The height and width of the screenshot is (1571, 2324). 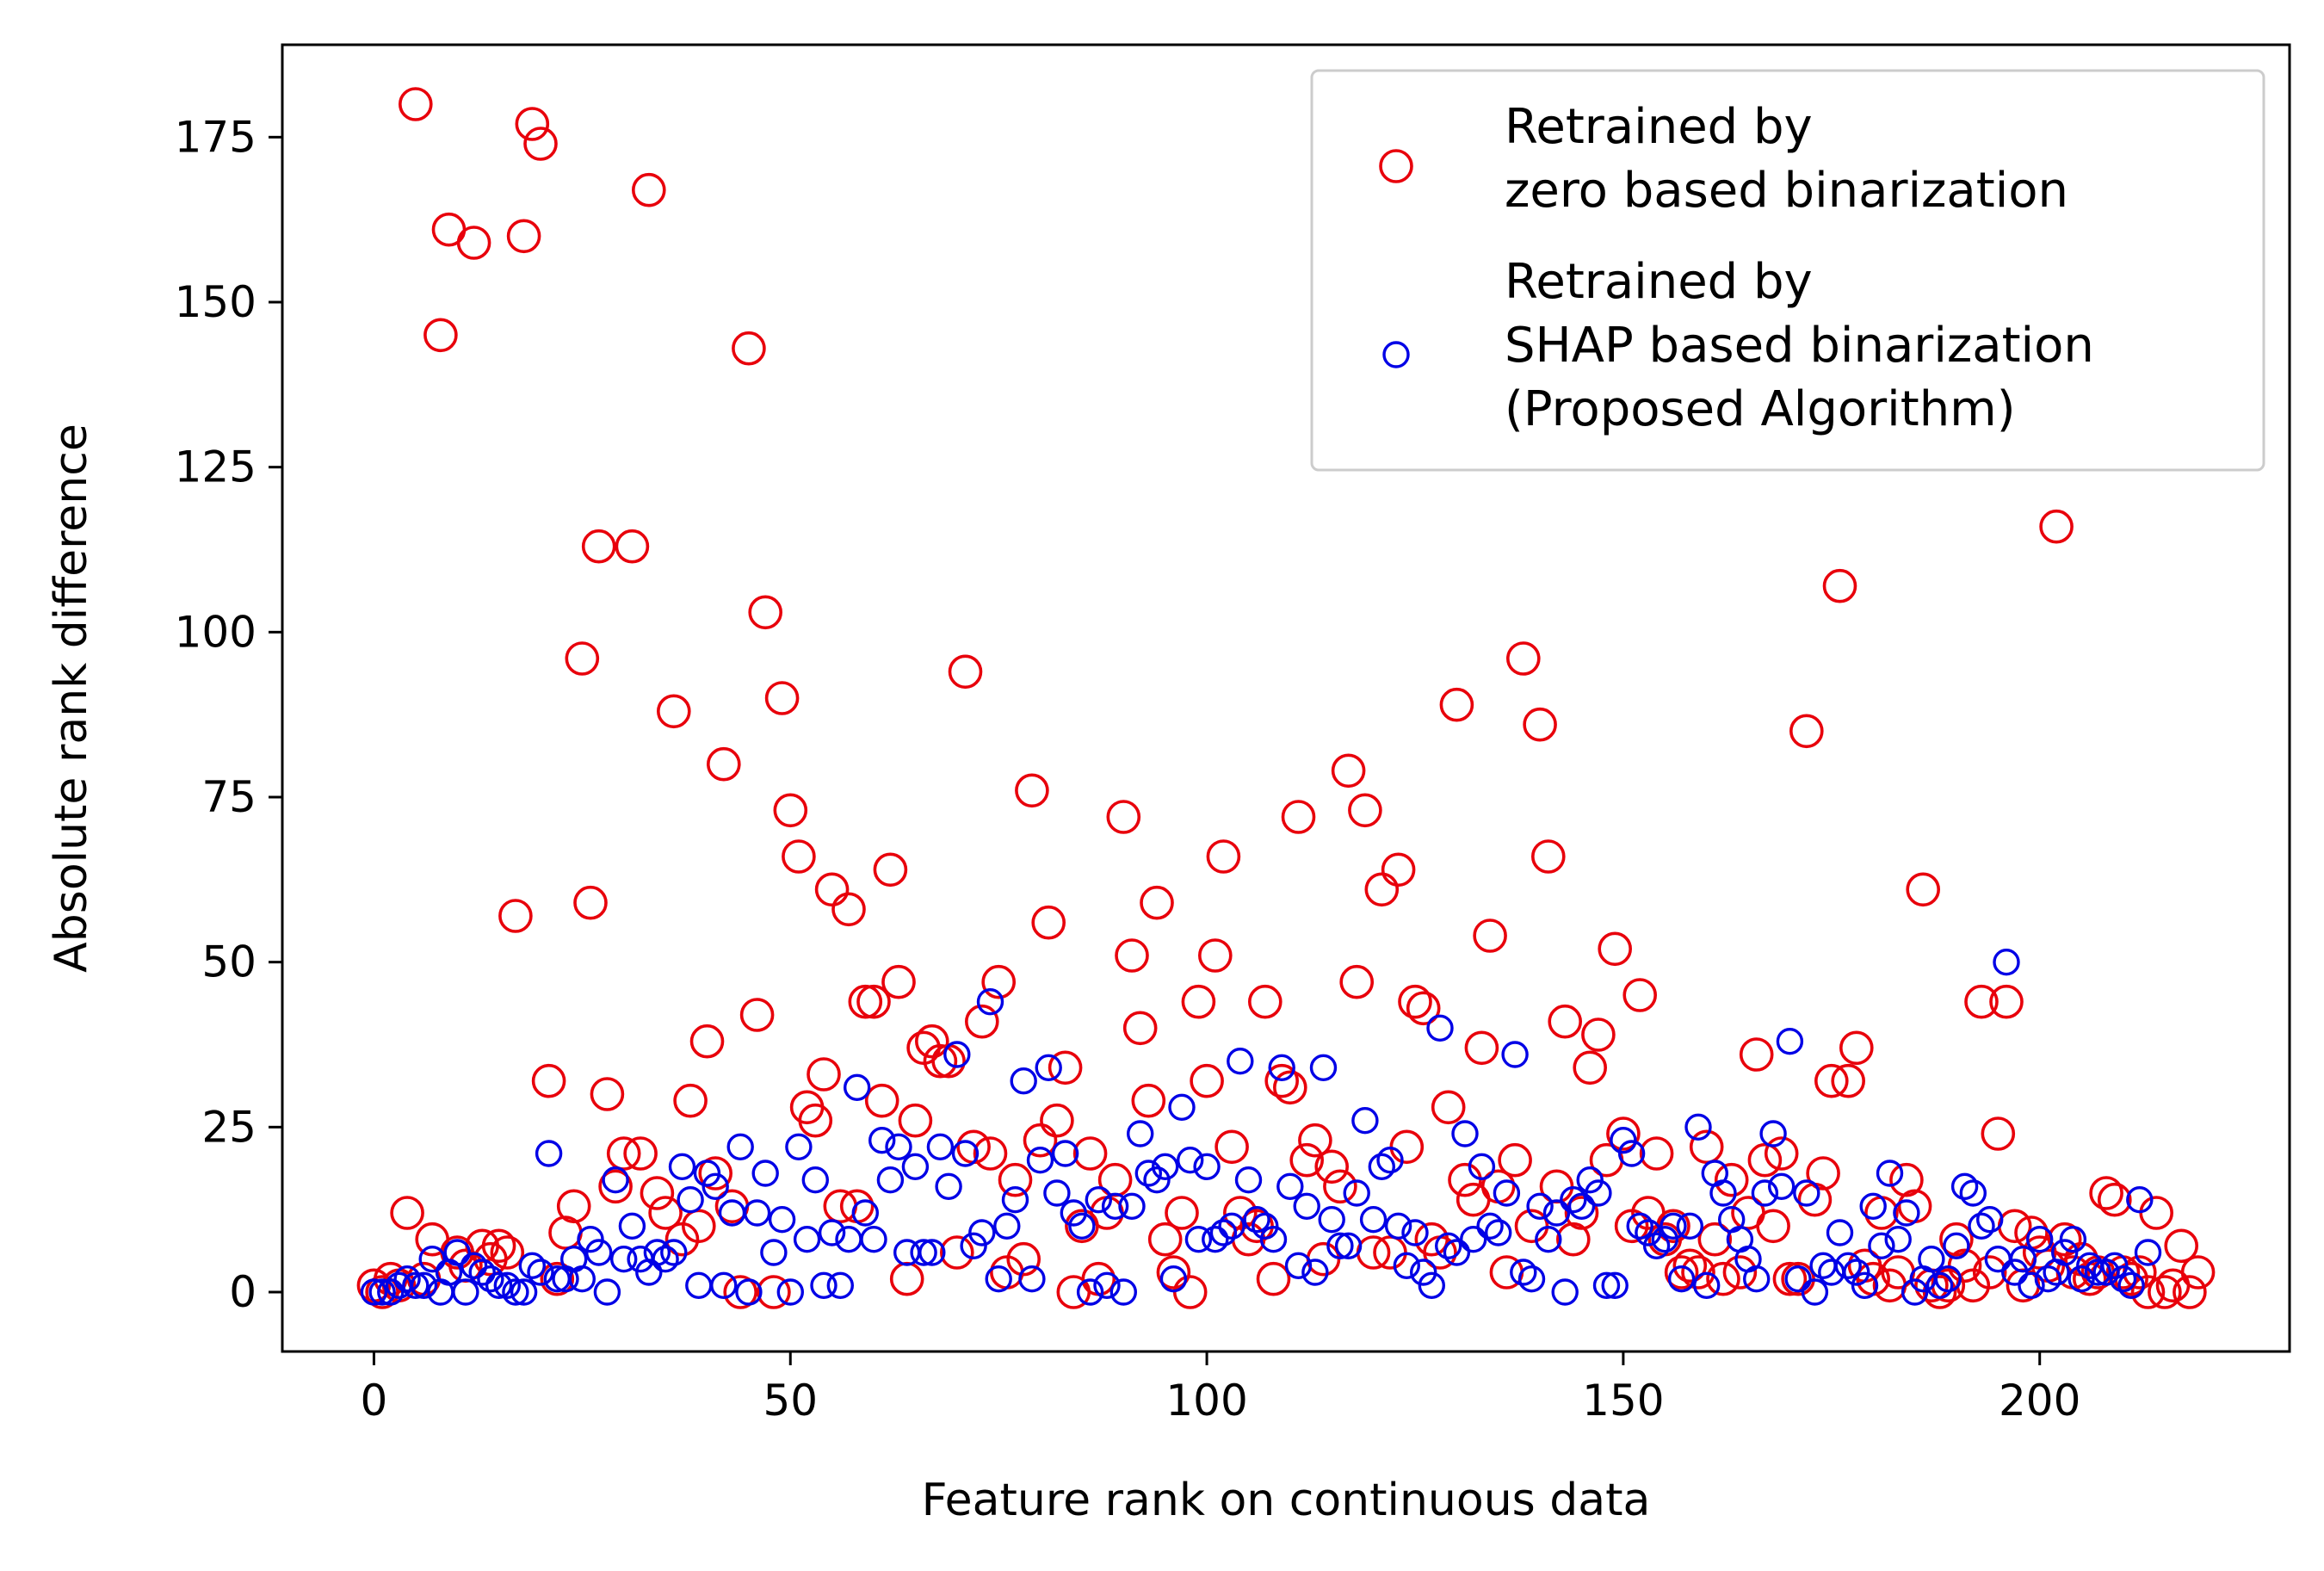 I want to click on y-tick-label: 175, so click(x=216, y=137).